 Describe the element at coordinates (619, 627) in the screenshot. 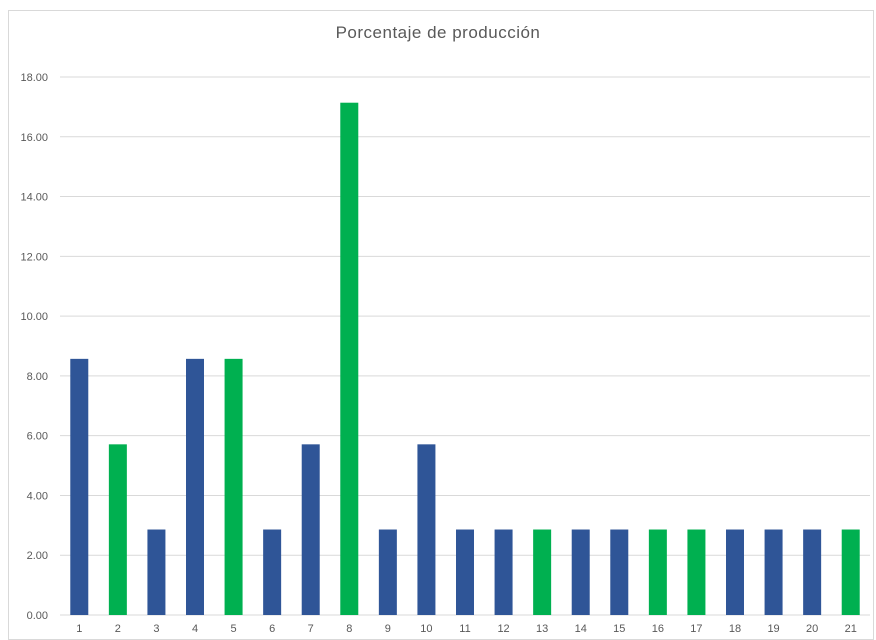

I see `x-tick-label: 15` at that location.